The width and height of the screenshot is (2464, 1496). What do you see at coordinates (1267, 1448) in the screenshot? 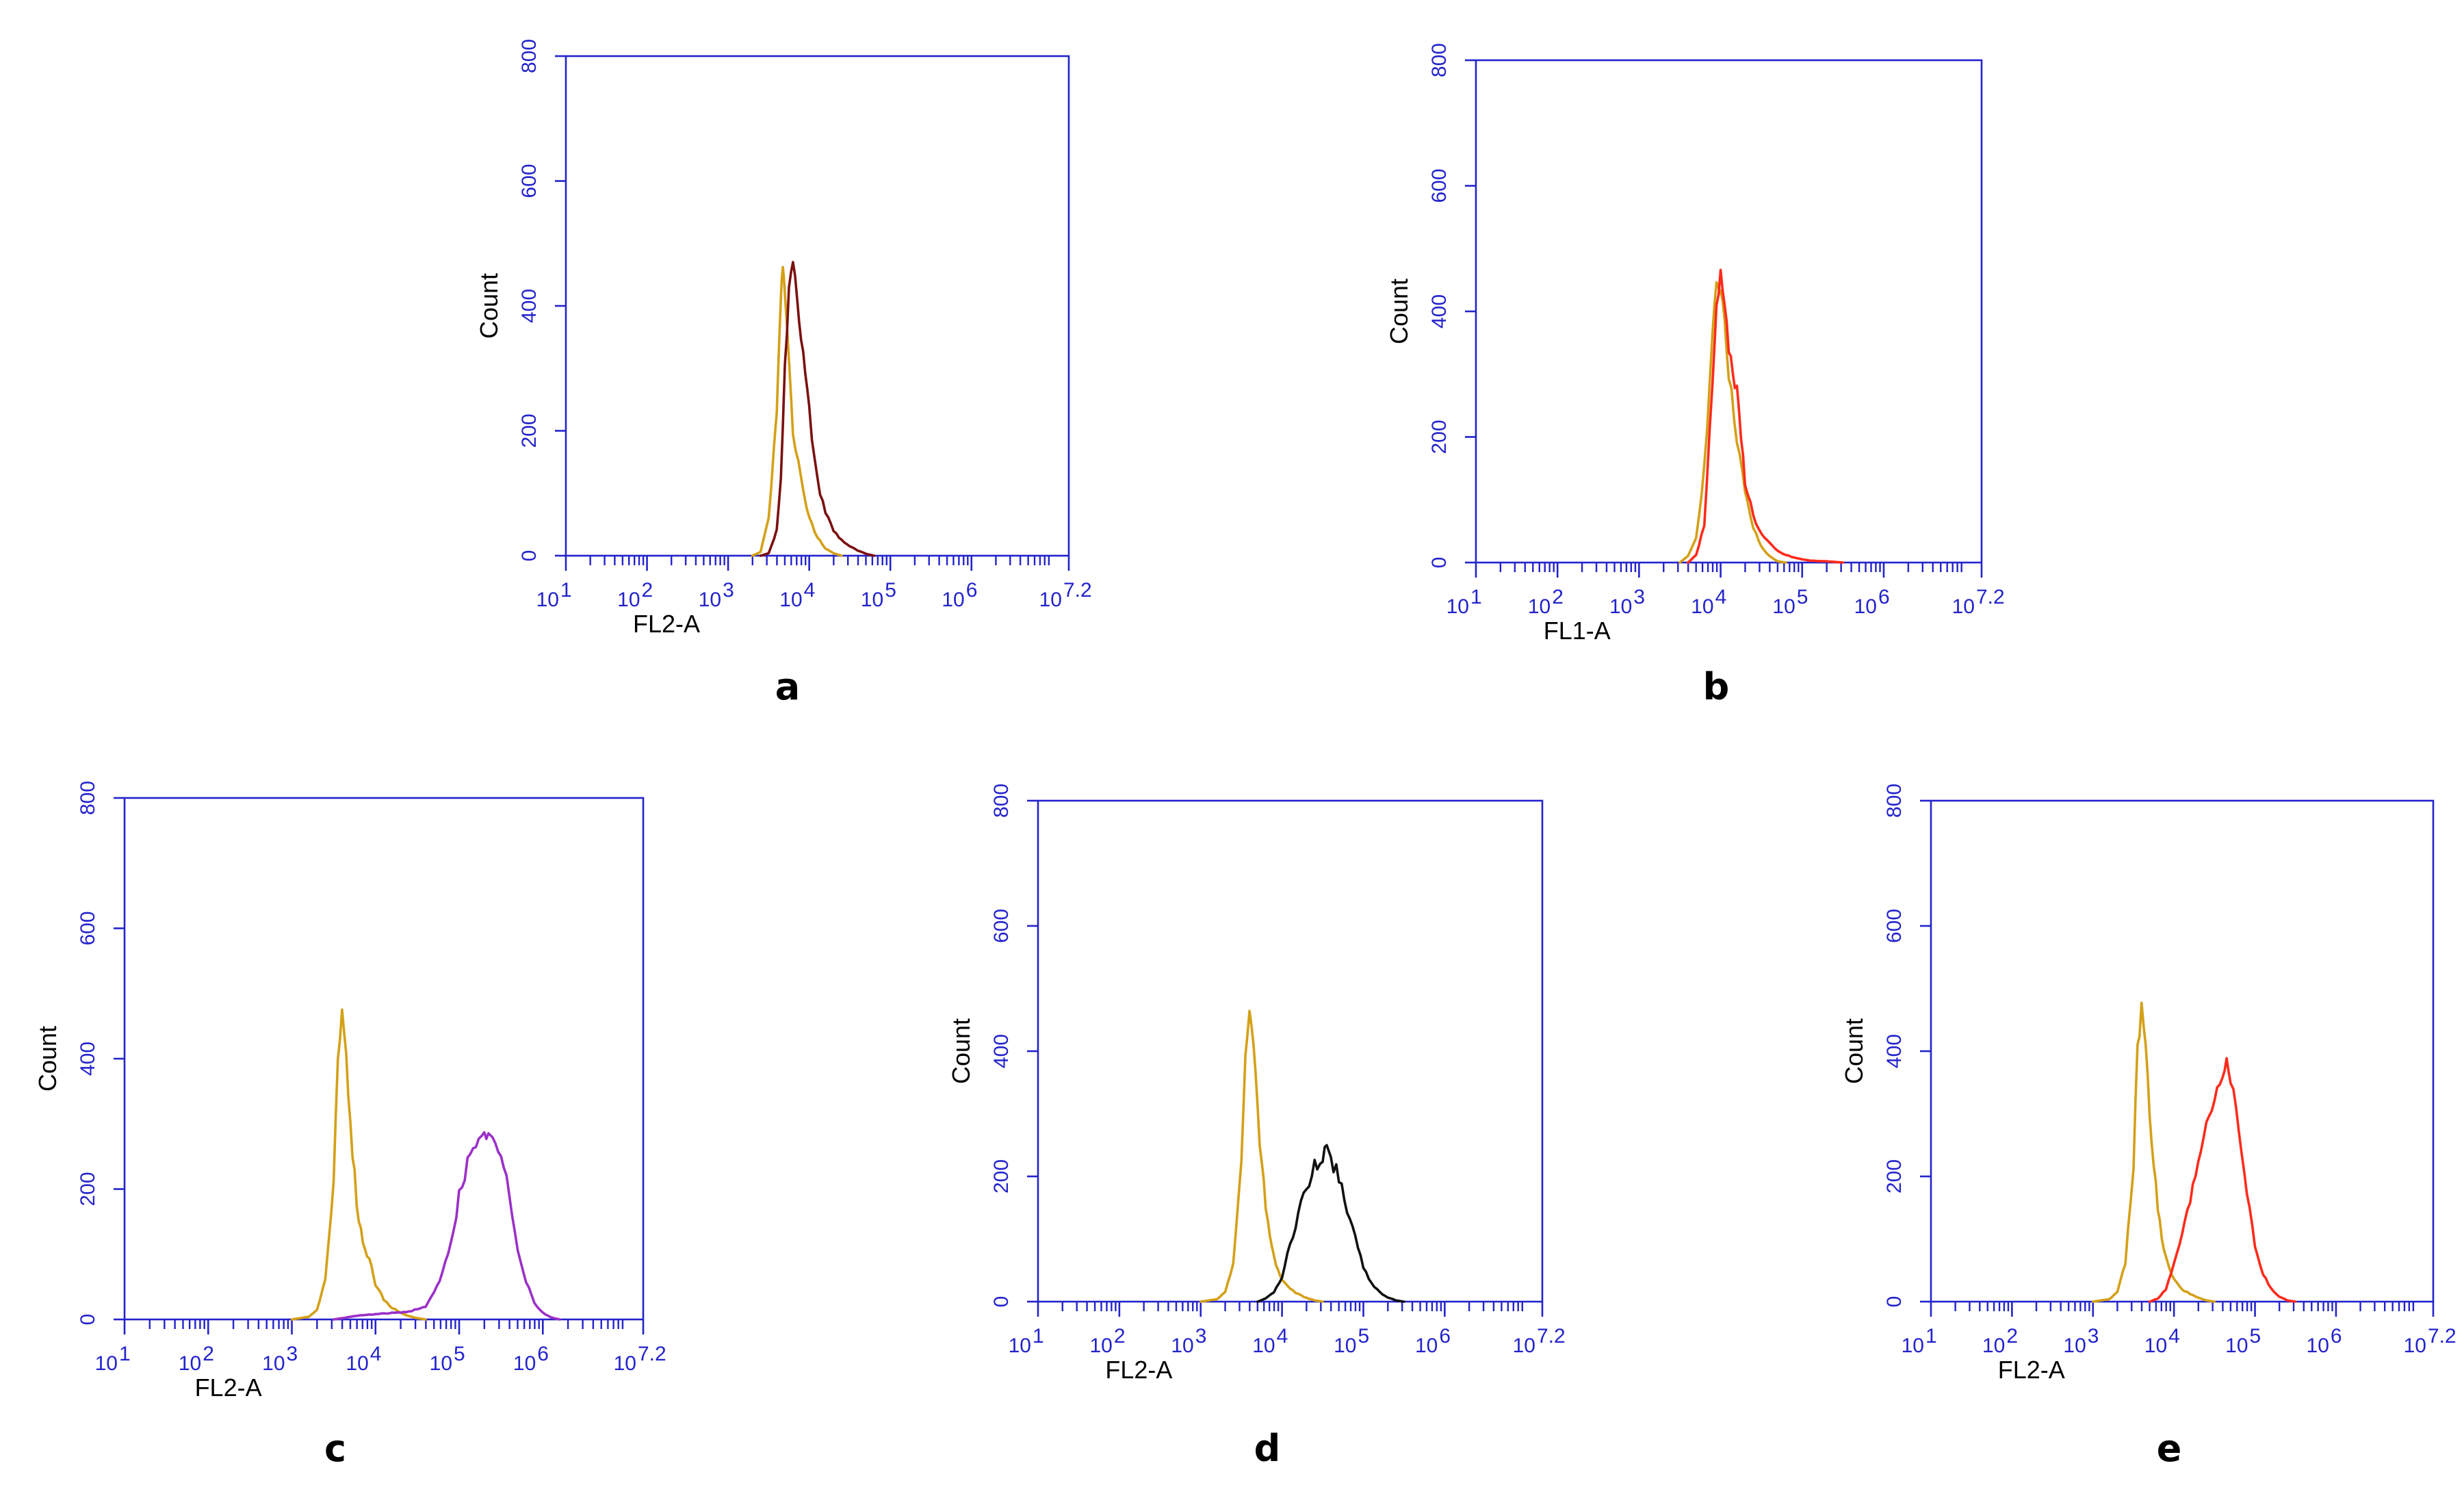
I see `panel-label-d: d` at bounding box center [1267, 1448].